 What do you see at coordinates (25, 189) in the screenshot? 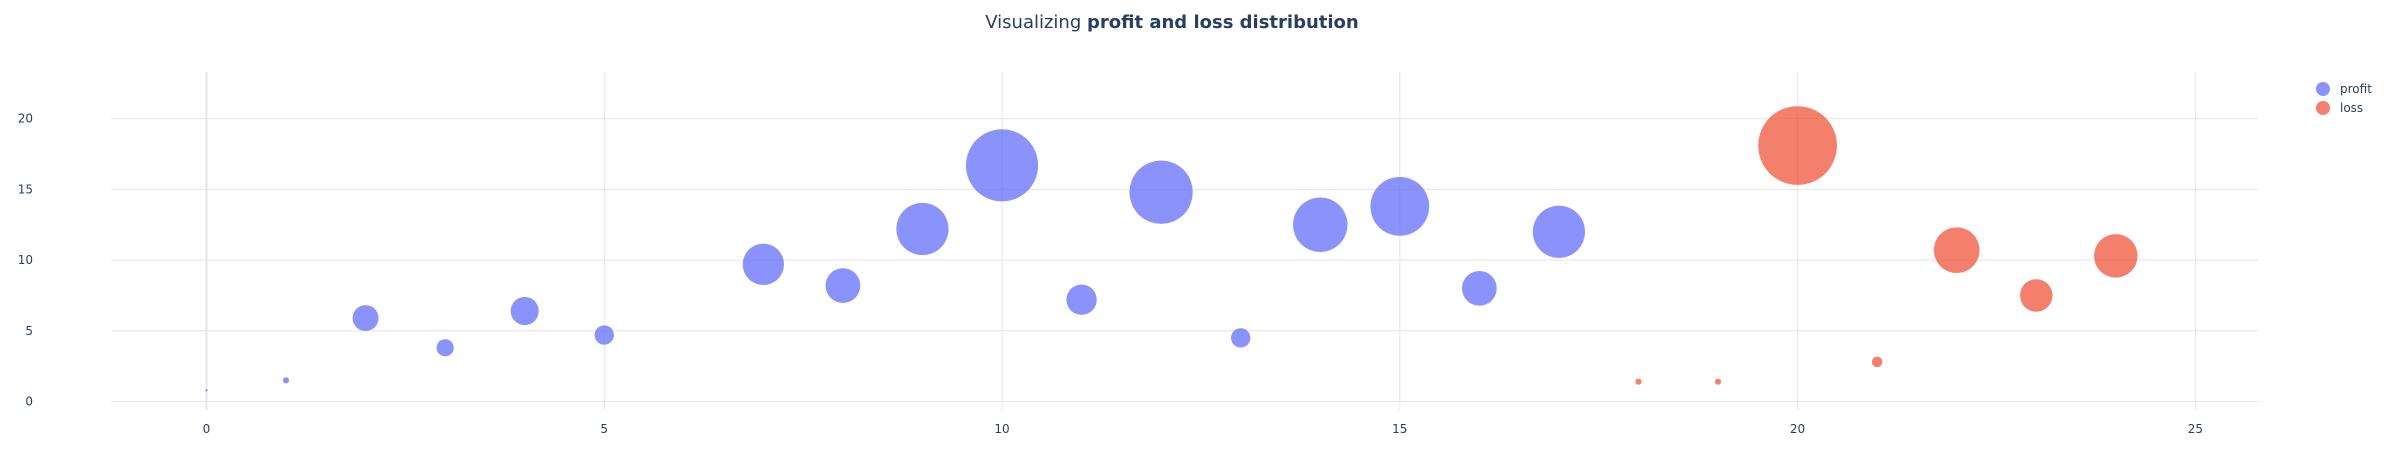
I see `y-tick-label: 15` at bounding box center [25, 189].